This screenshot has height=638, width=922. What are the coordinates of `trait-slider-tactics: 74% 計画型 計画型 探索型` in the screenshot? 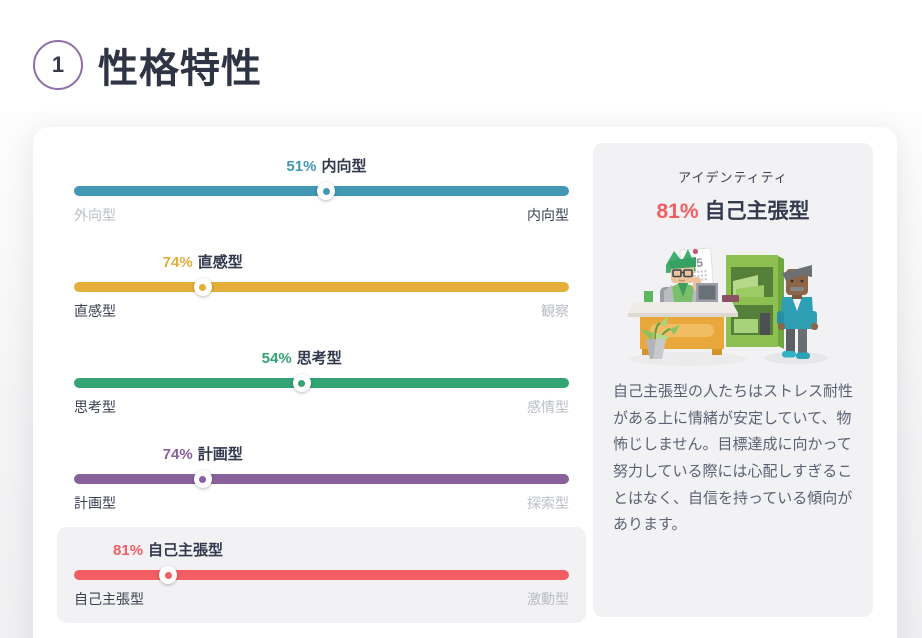 It's located at (321, 479).